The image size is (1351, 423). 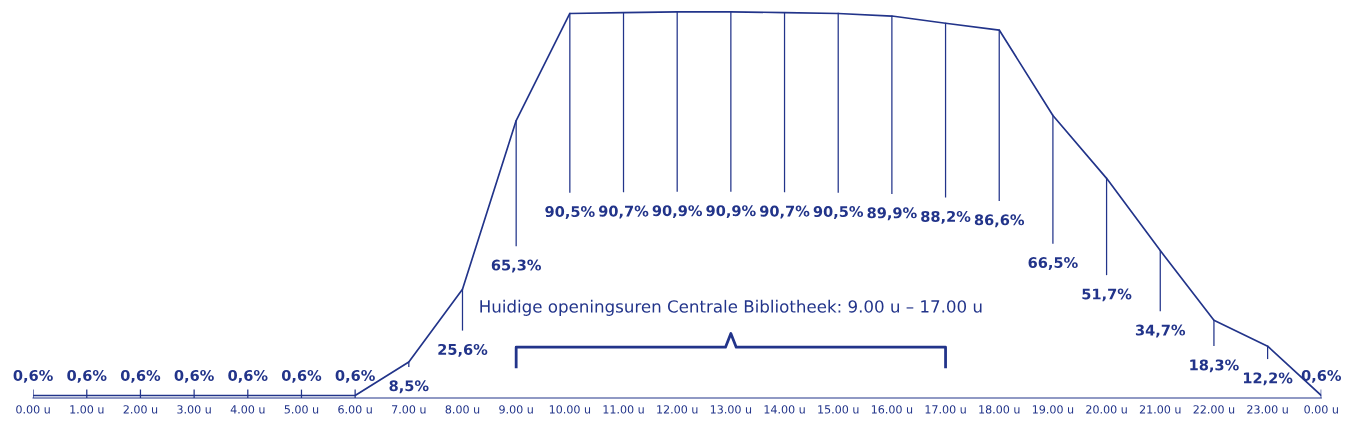 I want to click on x-tick-label: 16.00 u, so click(x=892, y=409).